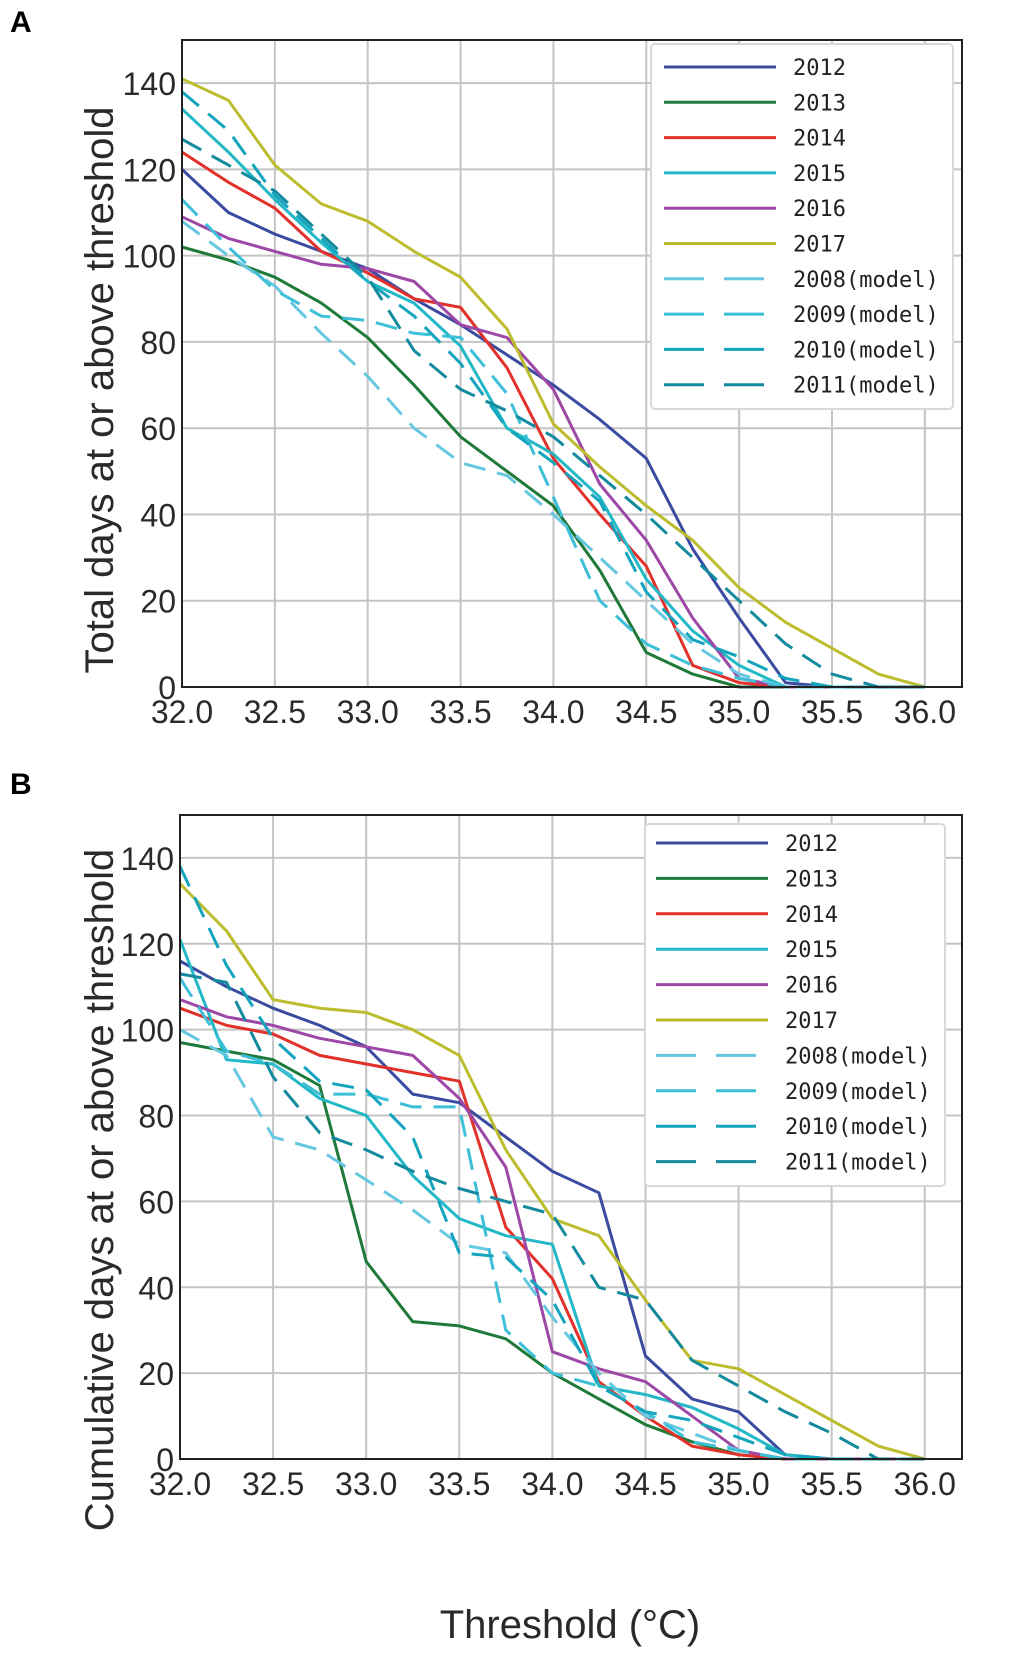 This screenshot has width=1018, height=1654. Describe the element at coordinates (819, 139) in the screenshot. I see `panel-a-legend-label: 2014` at that location.